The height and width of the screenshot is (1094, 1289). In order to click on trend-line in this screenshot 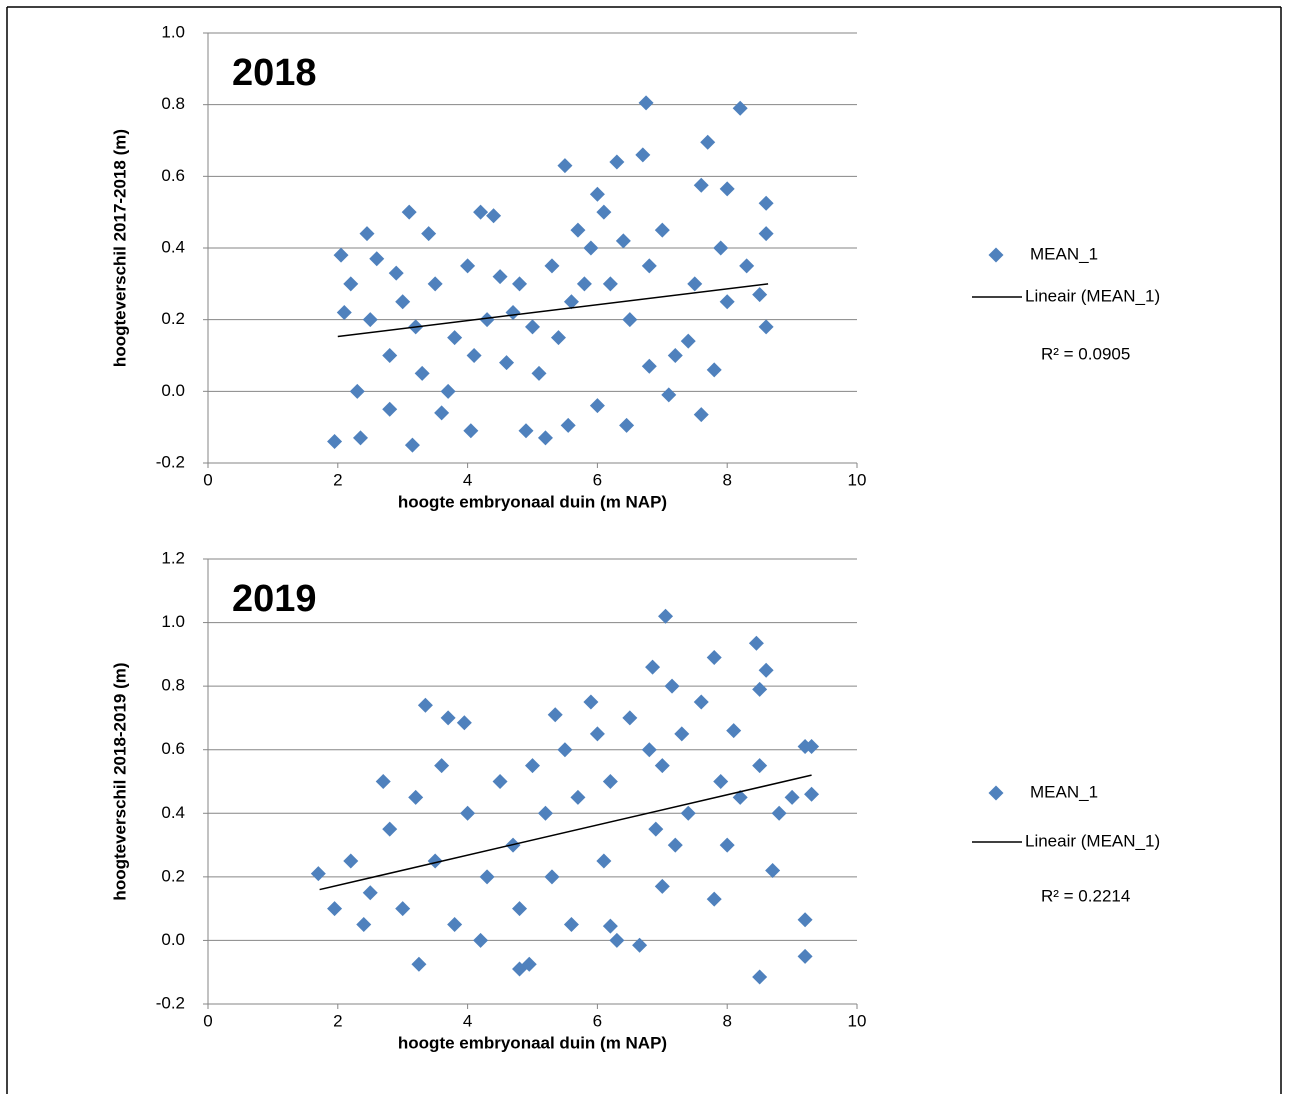, I will do `click(553, 310)`.